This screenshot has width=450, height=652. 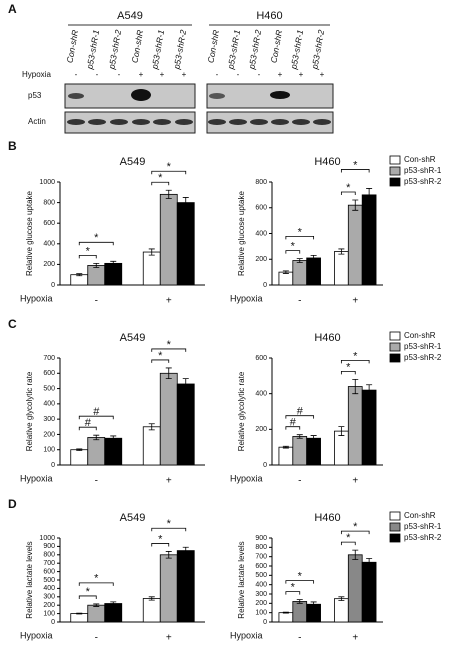 I want to click on y-tick-label: 700, so click(x=49, y=358).